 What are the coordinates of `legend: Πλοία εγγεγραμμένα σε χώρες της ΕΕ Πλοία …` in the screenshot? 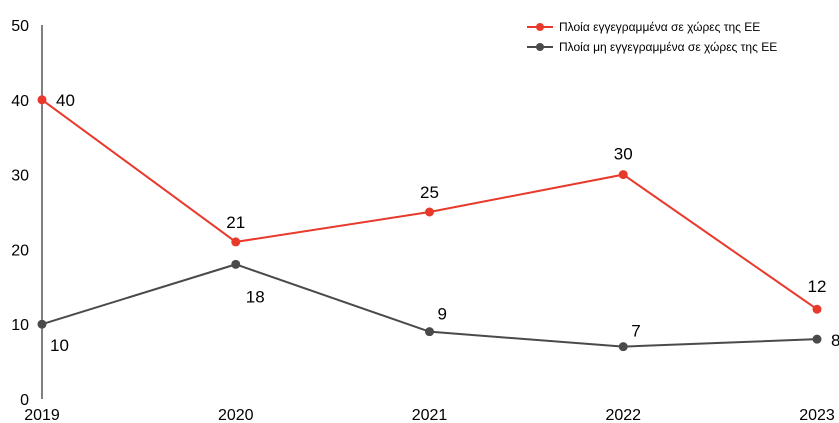 It's located at (652, 37).